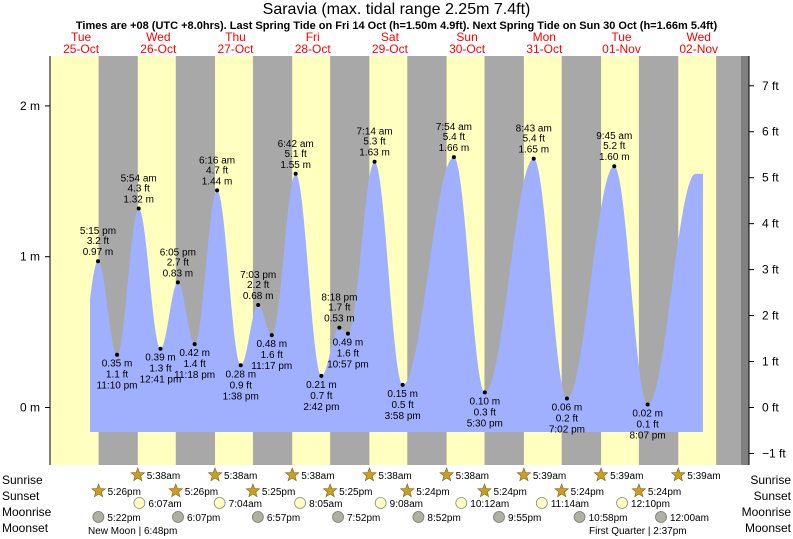  I want to click on day-date-label: 02-Nov, so click(698, 49).